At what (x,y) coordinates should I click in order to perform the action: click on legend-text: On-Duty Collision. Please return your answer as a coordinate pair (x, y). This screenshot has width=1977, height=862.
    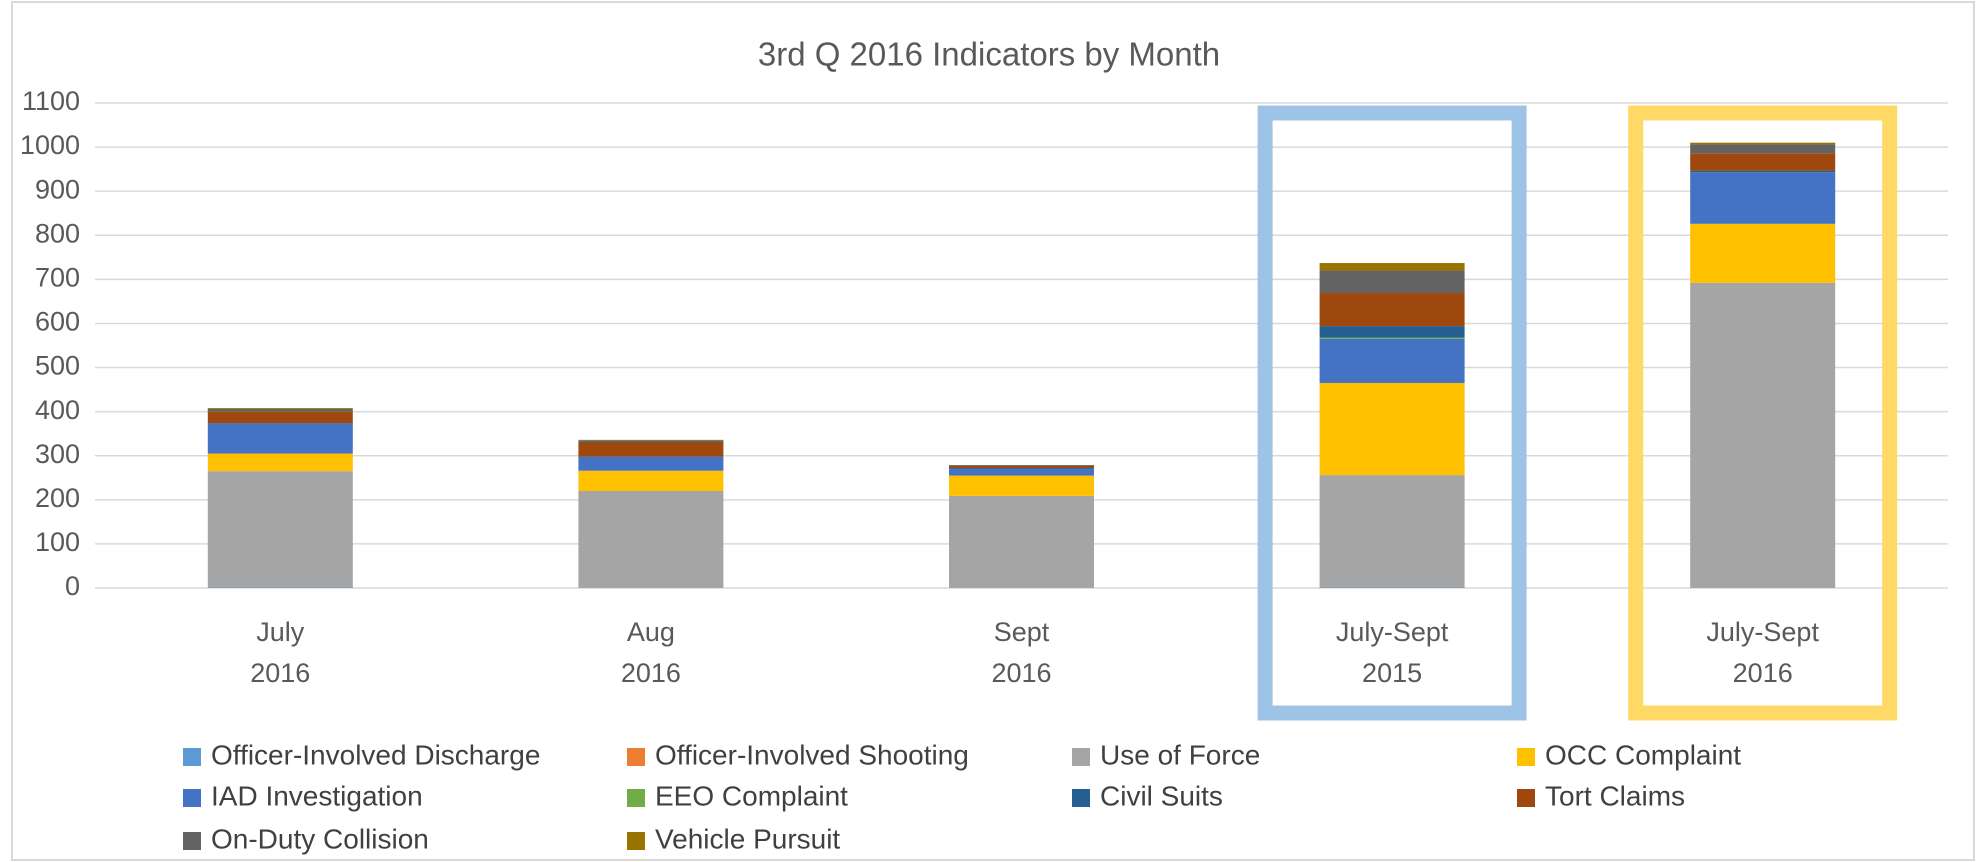
    Looking at the image, I should click on (320, 838).